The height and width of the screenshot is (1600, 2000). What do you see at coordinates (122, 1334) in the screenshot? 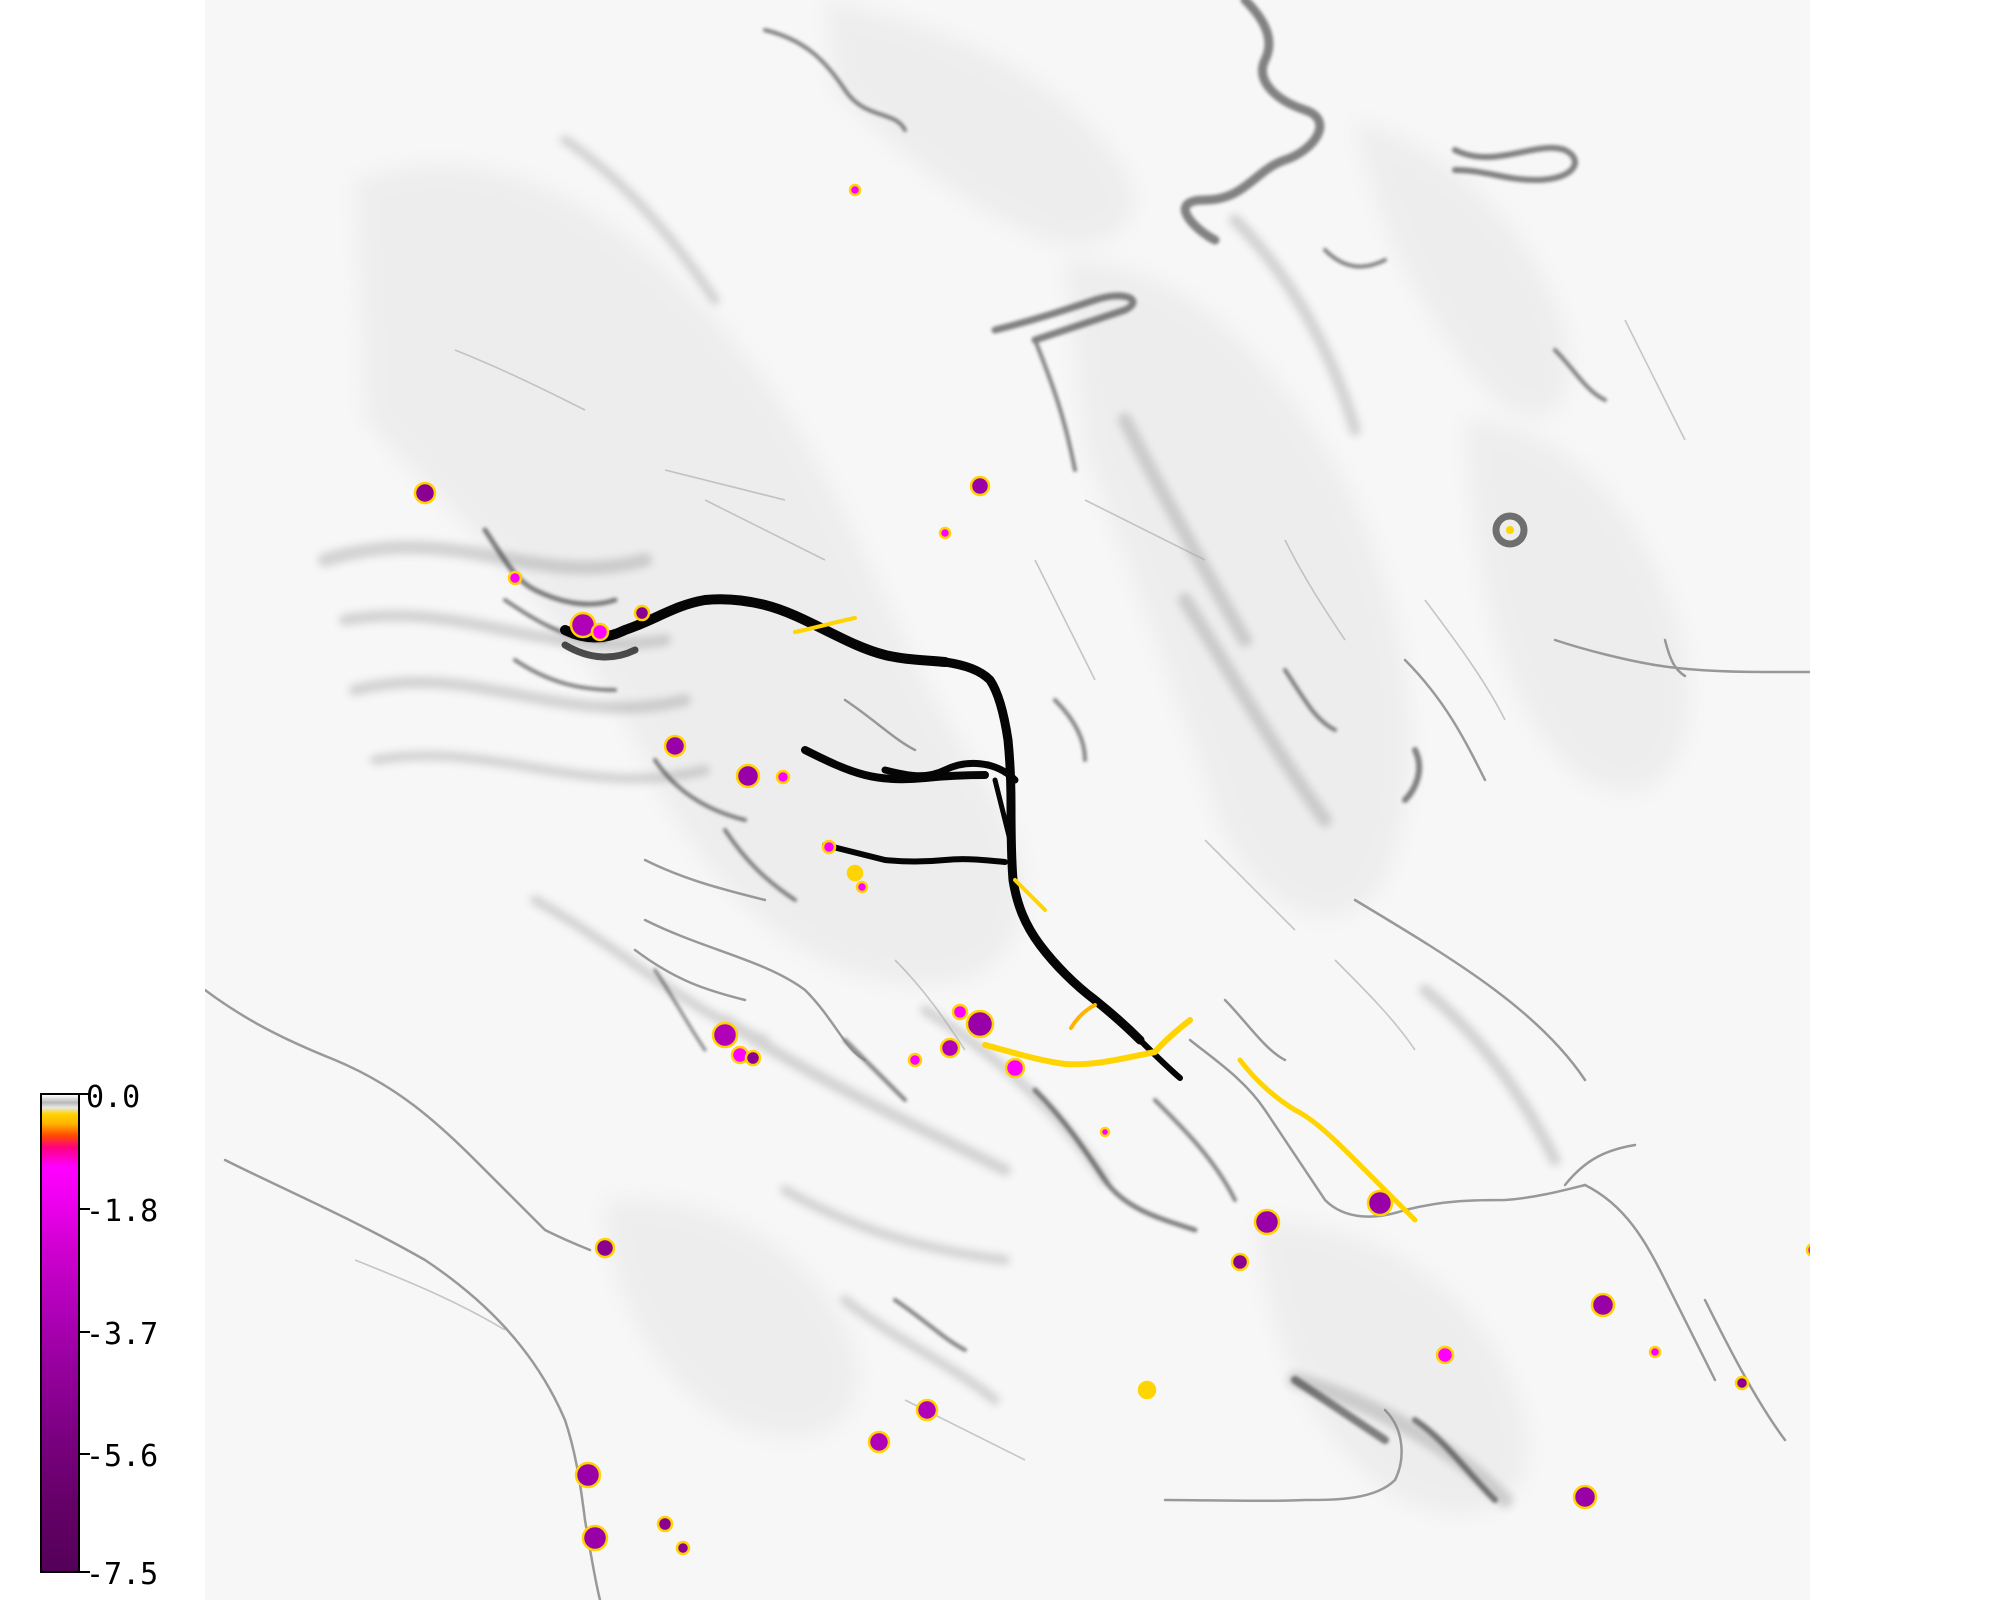
I see `colorbar-tick-label: -3.7` at bounding box center [122, 1334].